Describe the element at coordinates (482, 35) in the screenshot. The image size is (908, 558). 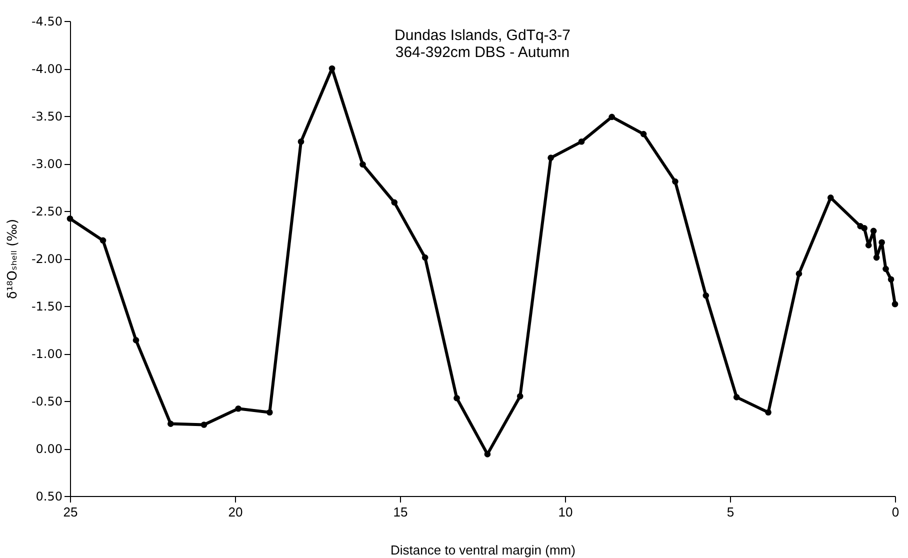
I see `text: Dundas Islands, GdTq-3-7` at that location.